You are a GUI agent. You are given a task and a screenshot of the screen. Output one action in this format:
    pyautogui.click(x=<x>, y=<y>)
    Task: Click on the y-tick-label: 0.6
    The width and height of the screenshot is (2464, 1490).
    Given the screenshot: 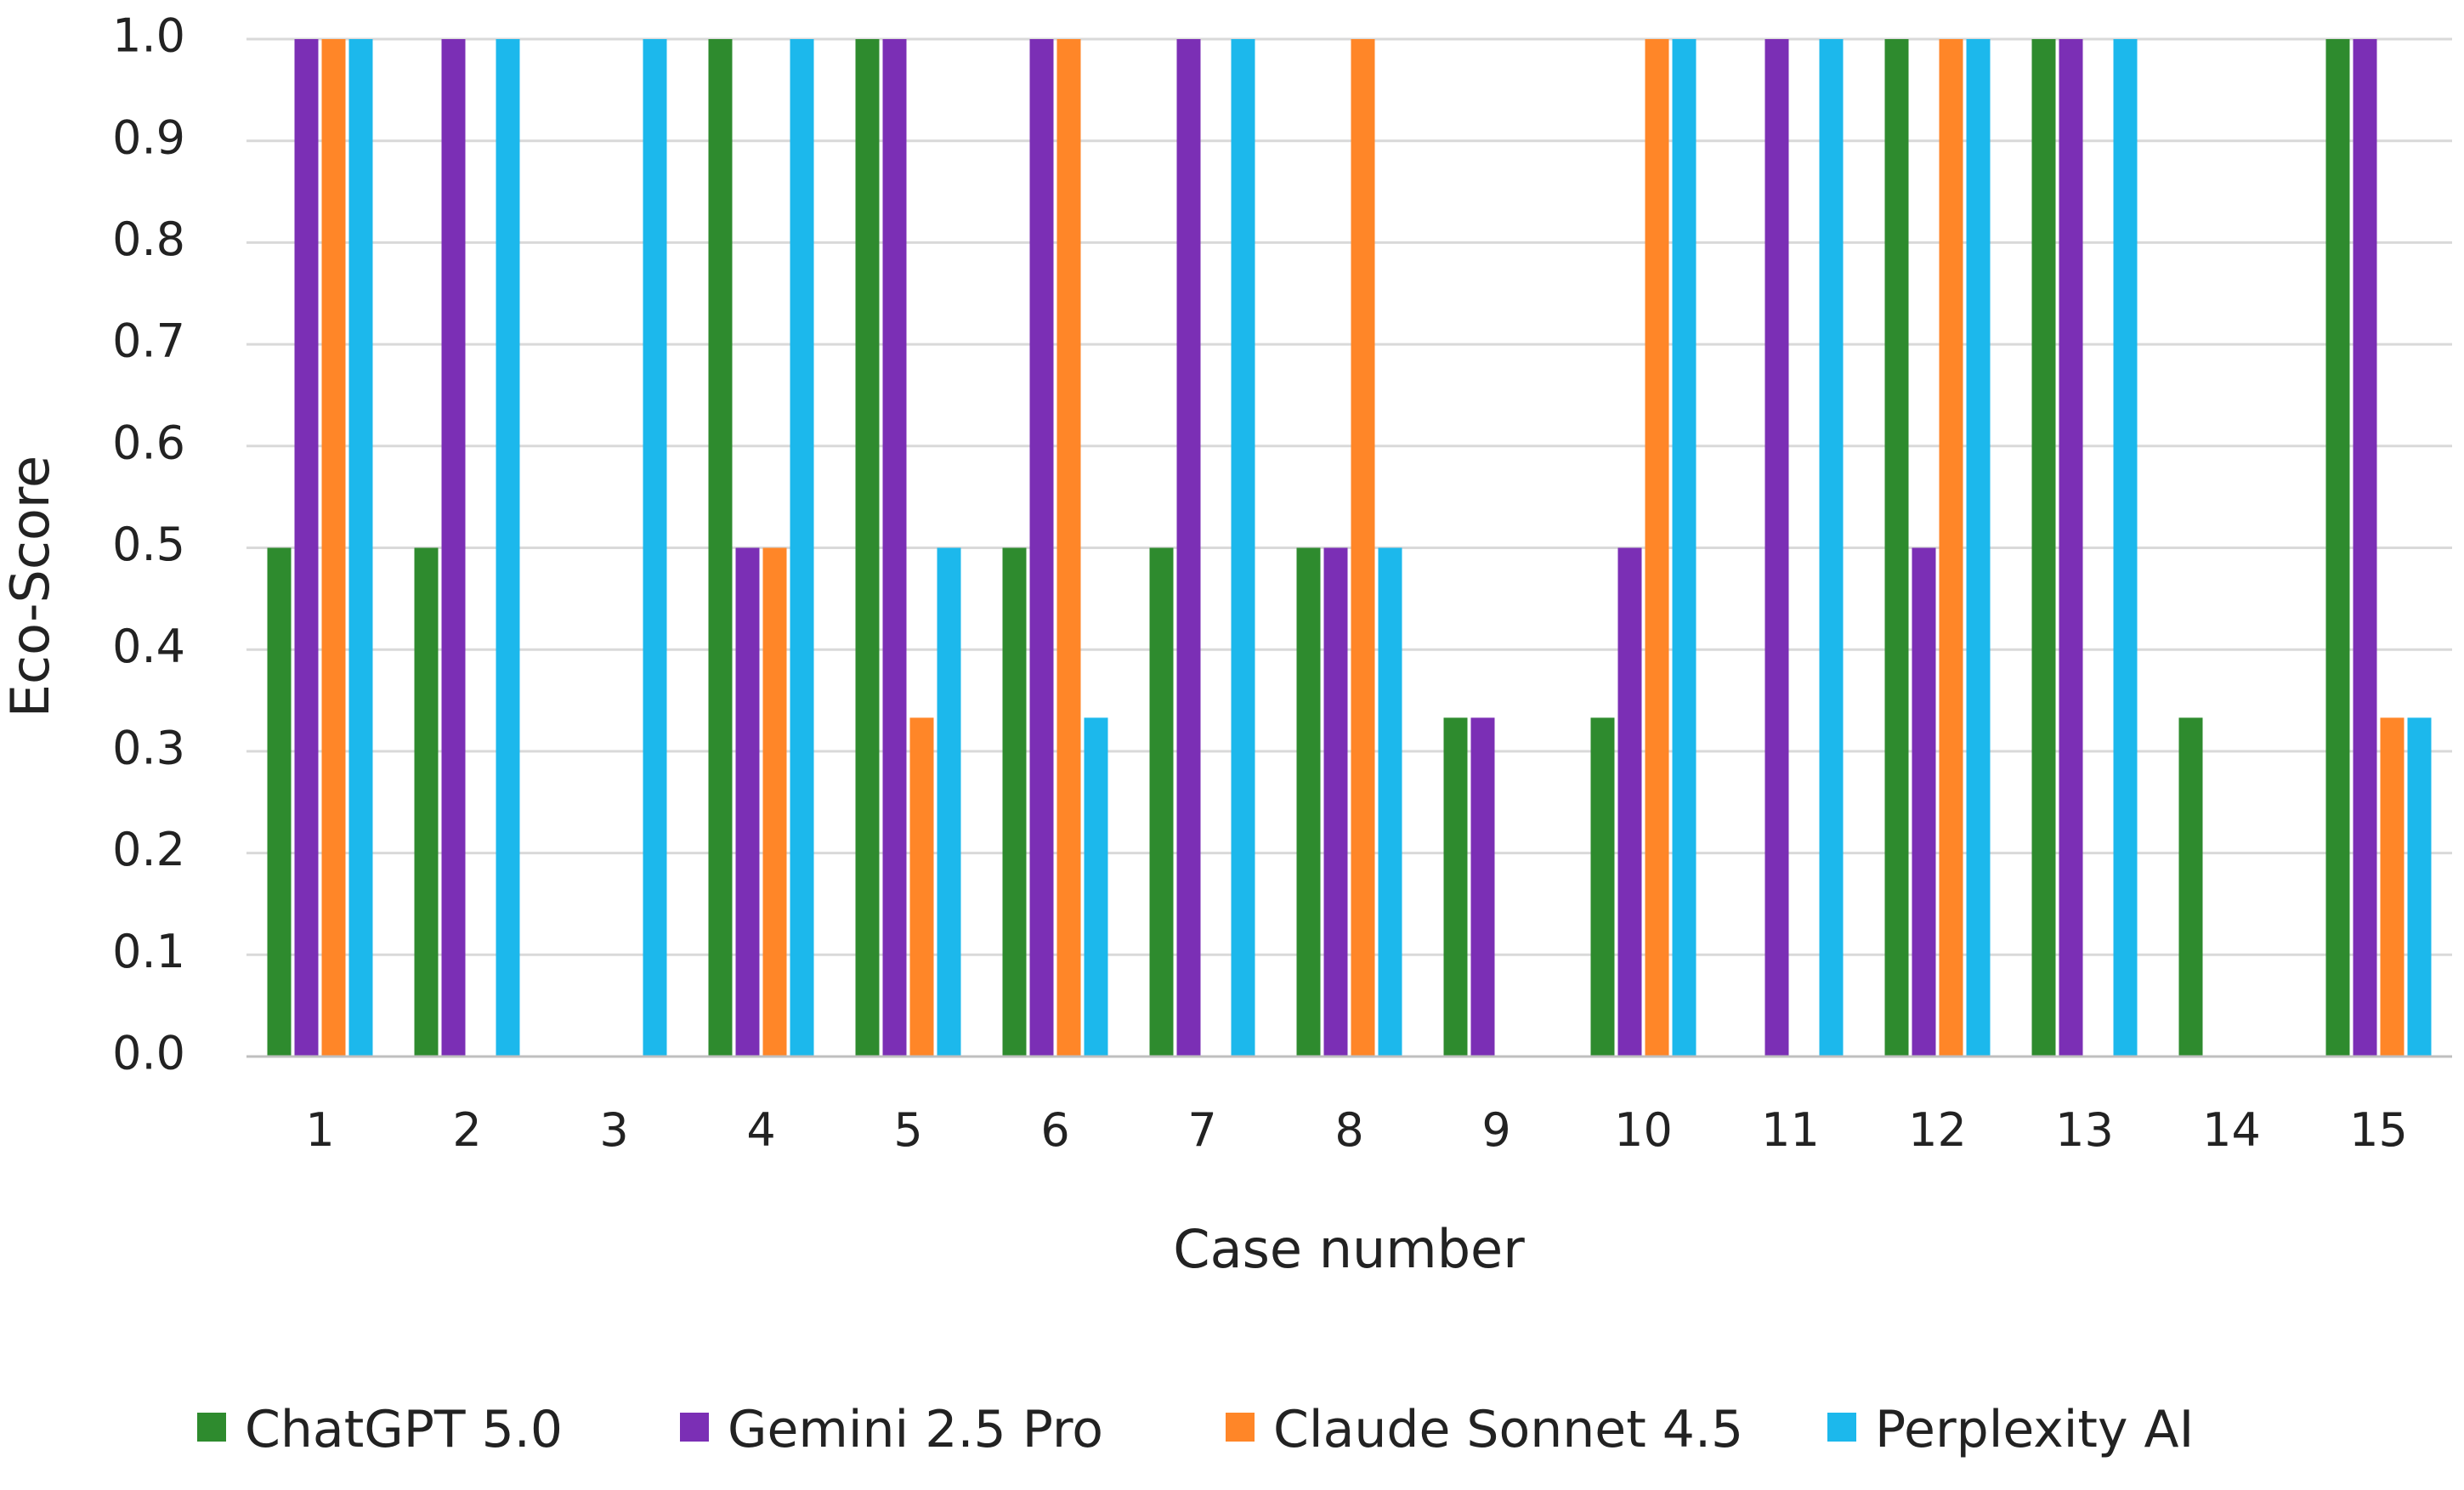 What is the action you would take?
    pyautogui.click(x=148, y=443)
    